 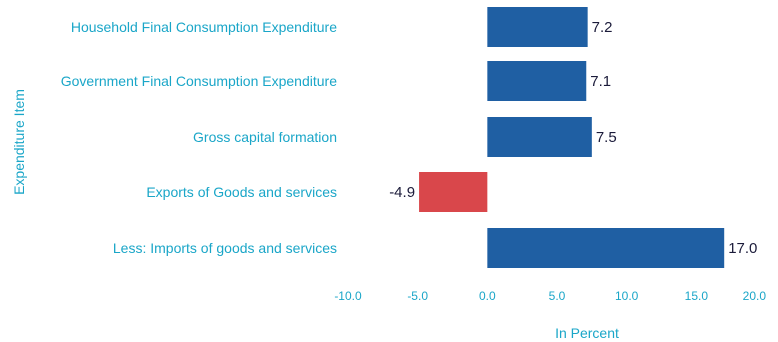 I want to click on data-label: 7.2, so click(x=602, y=27).